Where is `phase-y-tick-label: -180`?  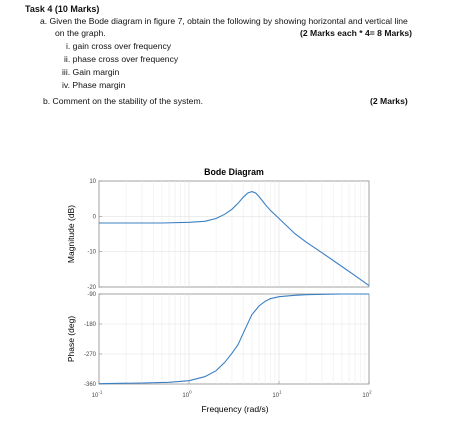 phase-y-tick-label: -180 is located at coordinates (90, 325).